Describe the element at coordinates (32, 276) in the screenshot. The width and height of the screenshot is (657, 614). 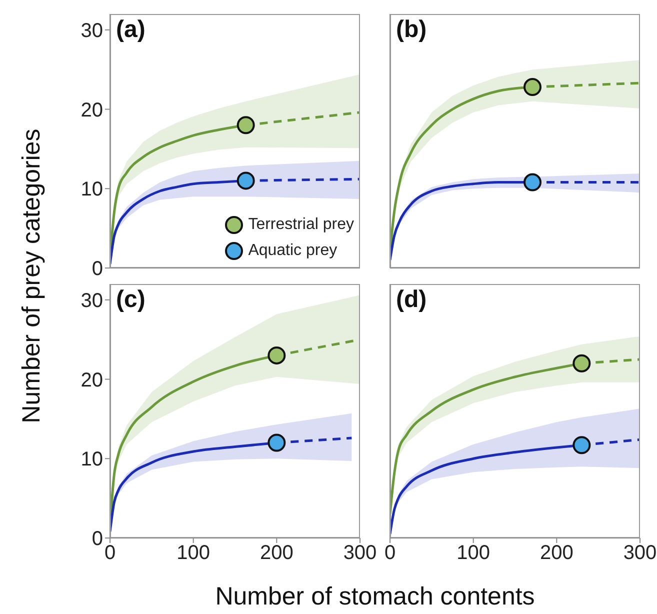
I see `y-axis-title: Number of prey categories` at that location.